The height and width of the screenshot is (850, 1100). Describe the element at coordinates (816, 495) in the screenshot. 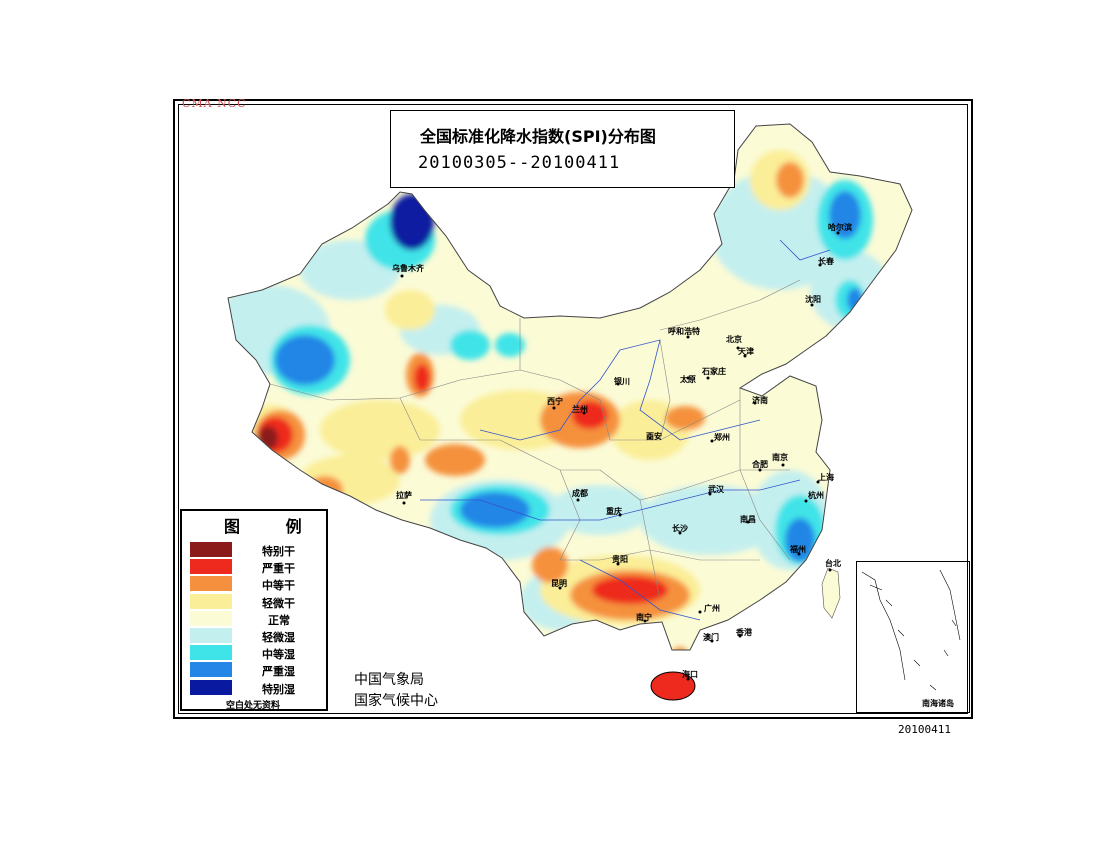

I see `city-label: 杭州` at that location.